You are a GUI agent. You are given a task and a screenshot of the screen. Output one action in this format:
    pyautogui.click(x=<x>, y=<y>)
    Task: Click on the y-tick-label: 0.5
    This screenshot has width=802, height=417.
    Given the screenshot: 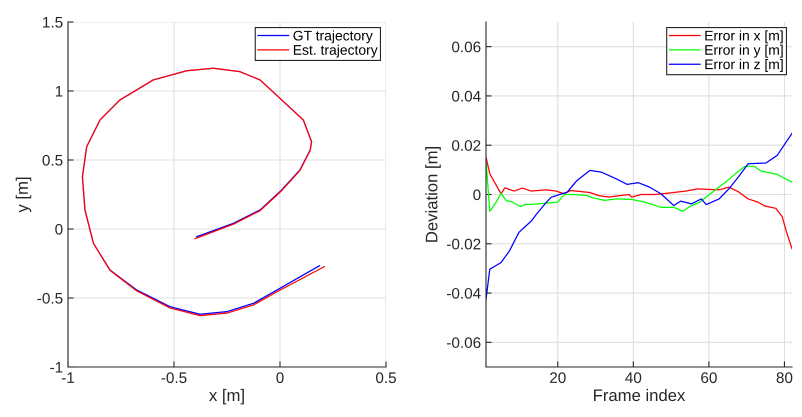 What is the action you would take?
    pyautogui.click(x=52, y=160)
    